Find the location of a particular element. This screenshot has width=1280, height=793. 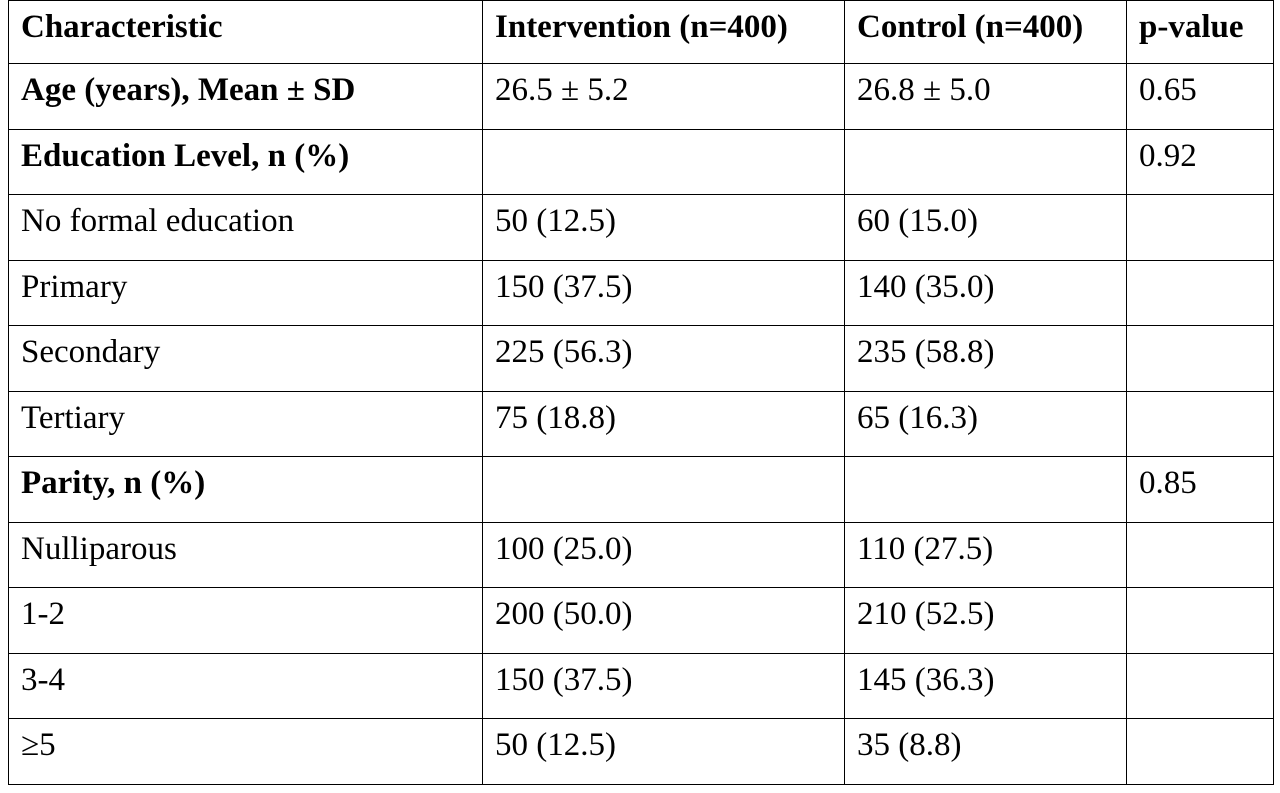

header-intervention-label: Intervention (n=400) is located at coordinates (641, 27).